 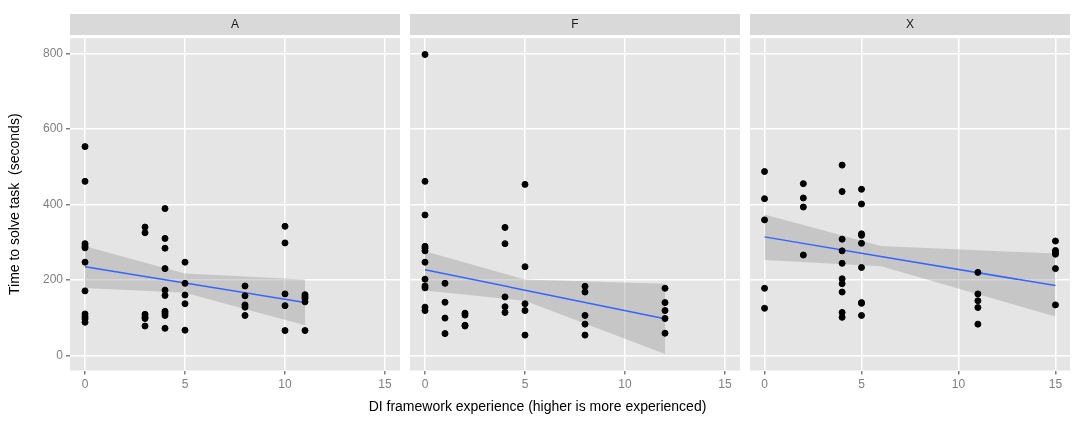 I want to click on chart-title: X, so click(x=910, y=24).